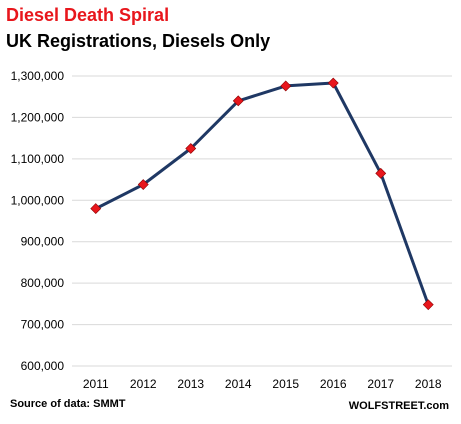 The image size is (461, 424). I want to click on y-tick-label: 600,000, so click(43, 366).